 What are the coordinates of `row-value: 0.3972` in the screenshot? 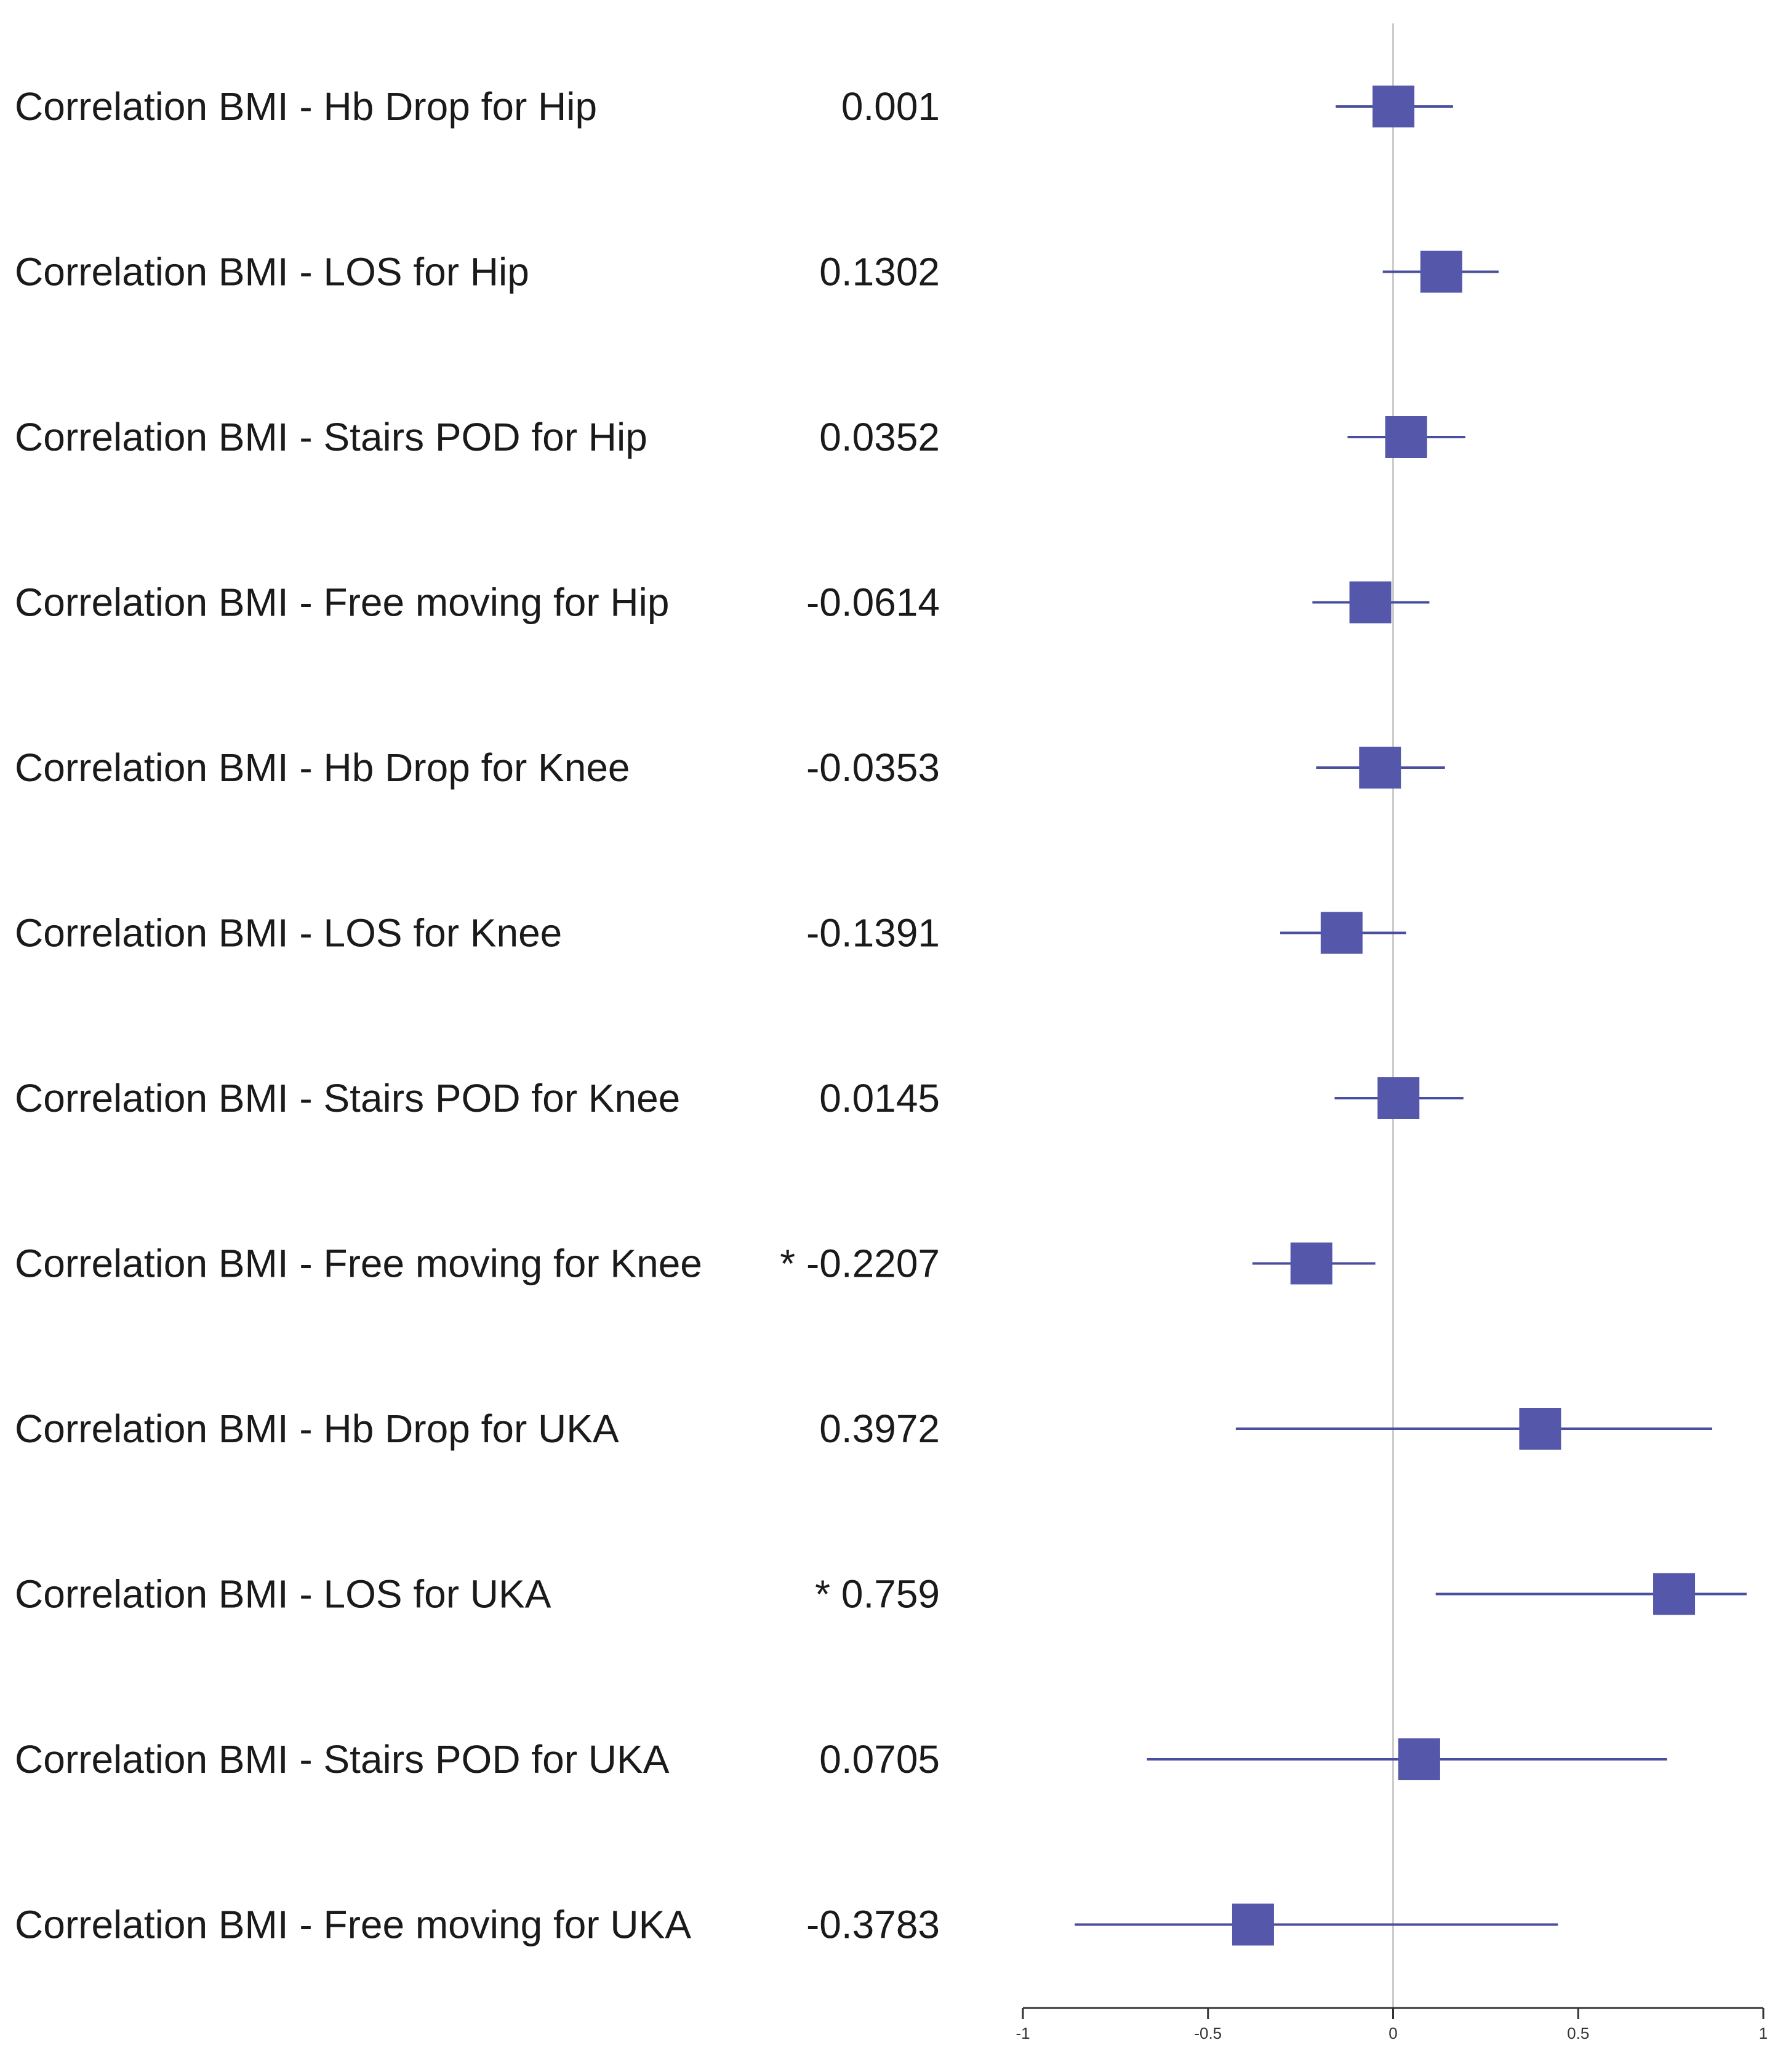 It's located at (879, 1429).